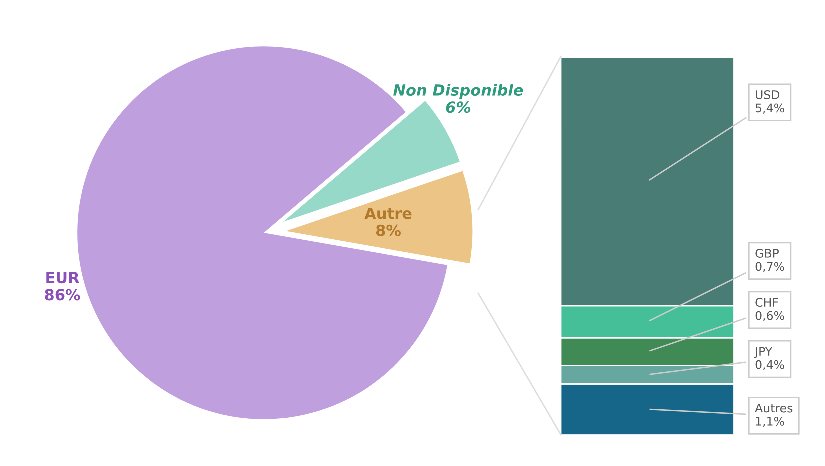  I want to click on slice-label: EUR, so click(63, 278).